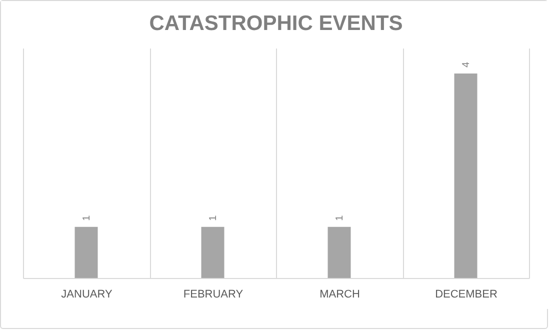 The width and height of the screenshot is (550, 331). I want to click on x-tick-label: FEBRUARY, so click(213, 294).